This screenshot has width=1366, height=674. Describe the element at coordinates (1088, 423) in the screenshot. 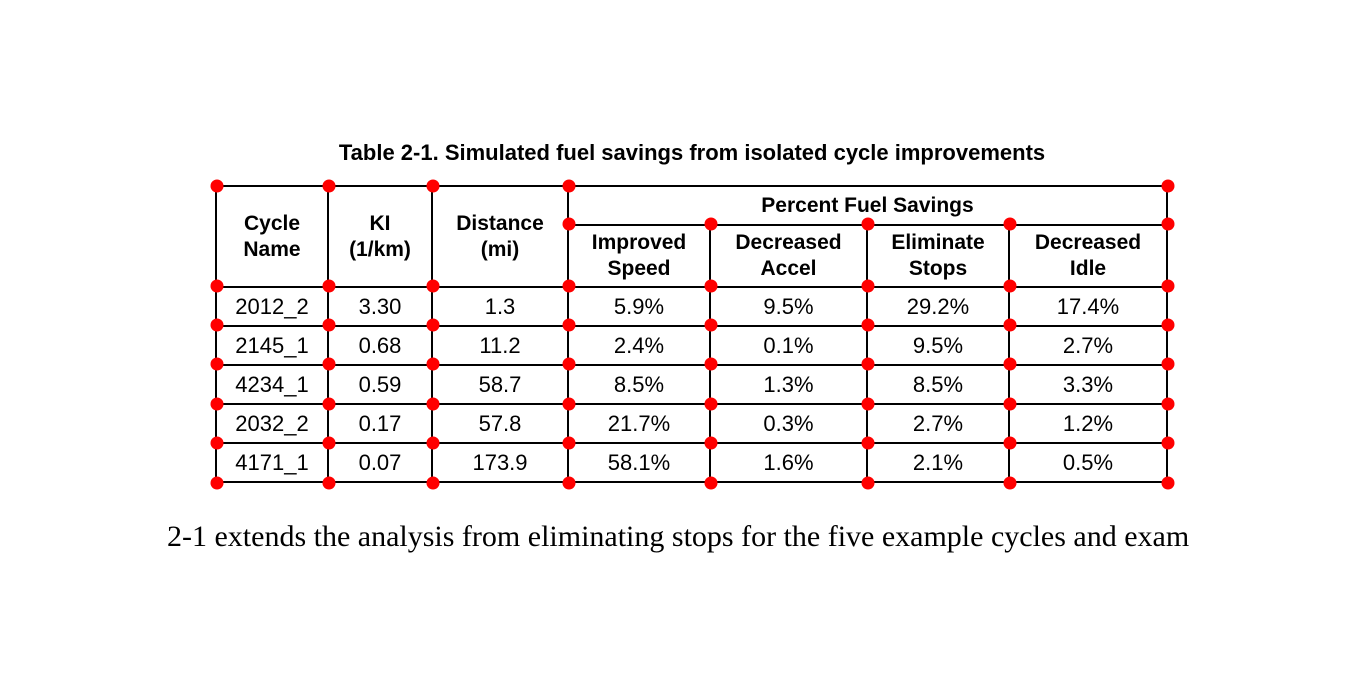

I see `cell-decreased-idle: 1.2%` at that location.